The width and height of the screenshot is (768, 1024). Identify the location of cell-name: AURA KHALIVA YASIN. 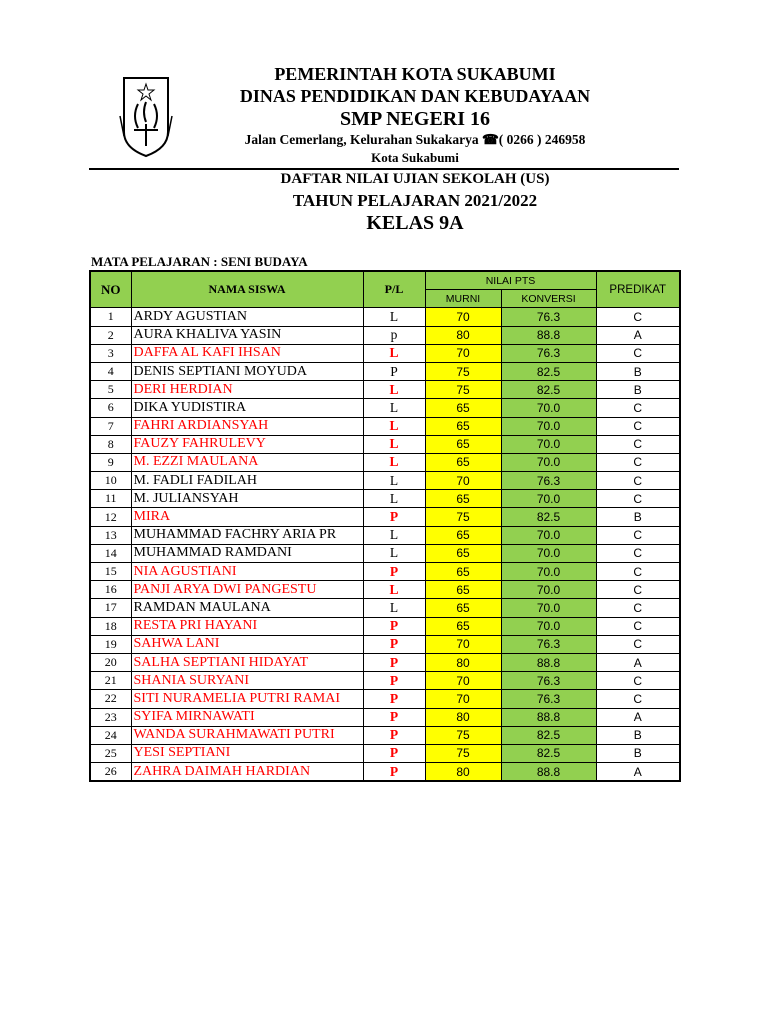
(247, 335).